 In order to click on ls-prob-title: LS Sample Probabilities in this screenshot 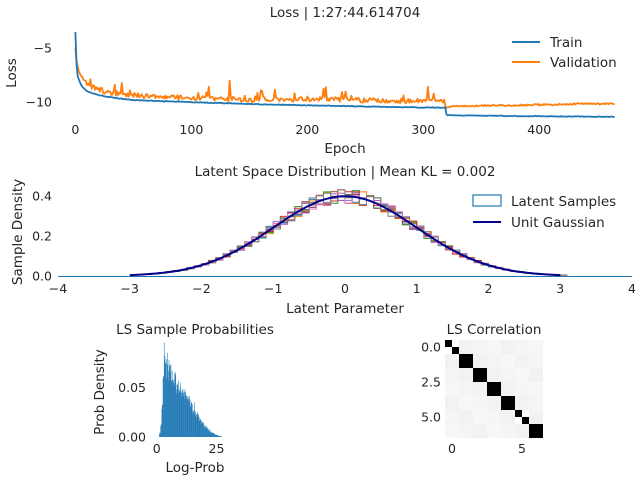, I will do `click(195, 330)`.